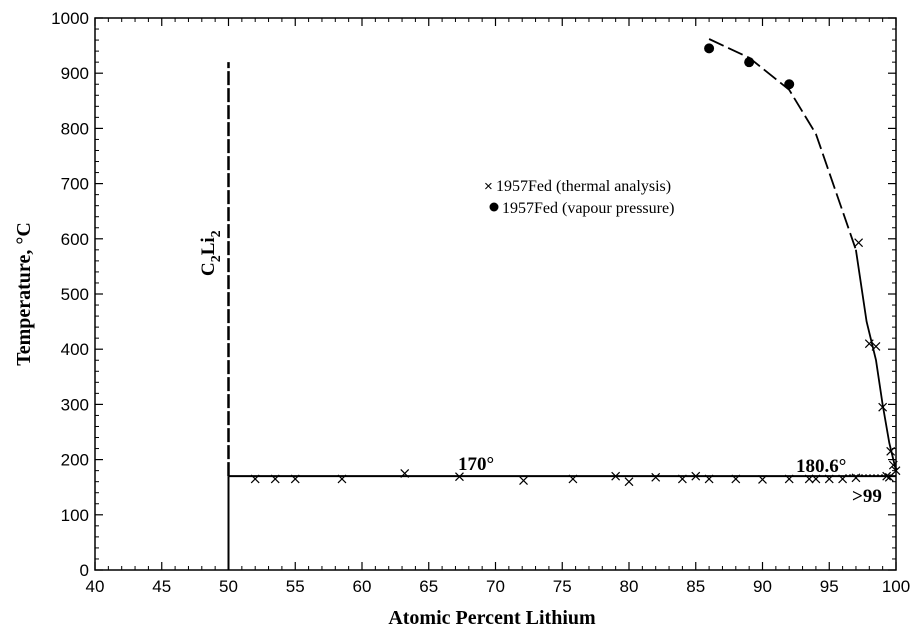  I want to click on y-tick-label: 700, so click(75, 184).